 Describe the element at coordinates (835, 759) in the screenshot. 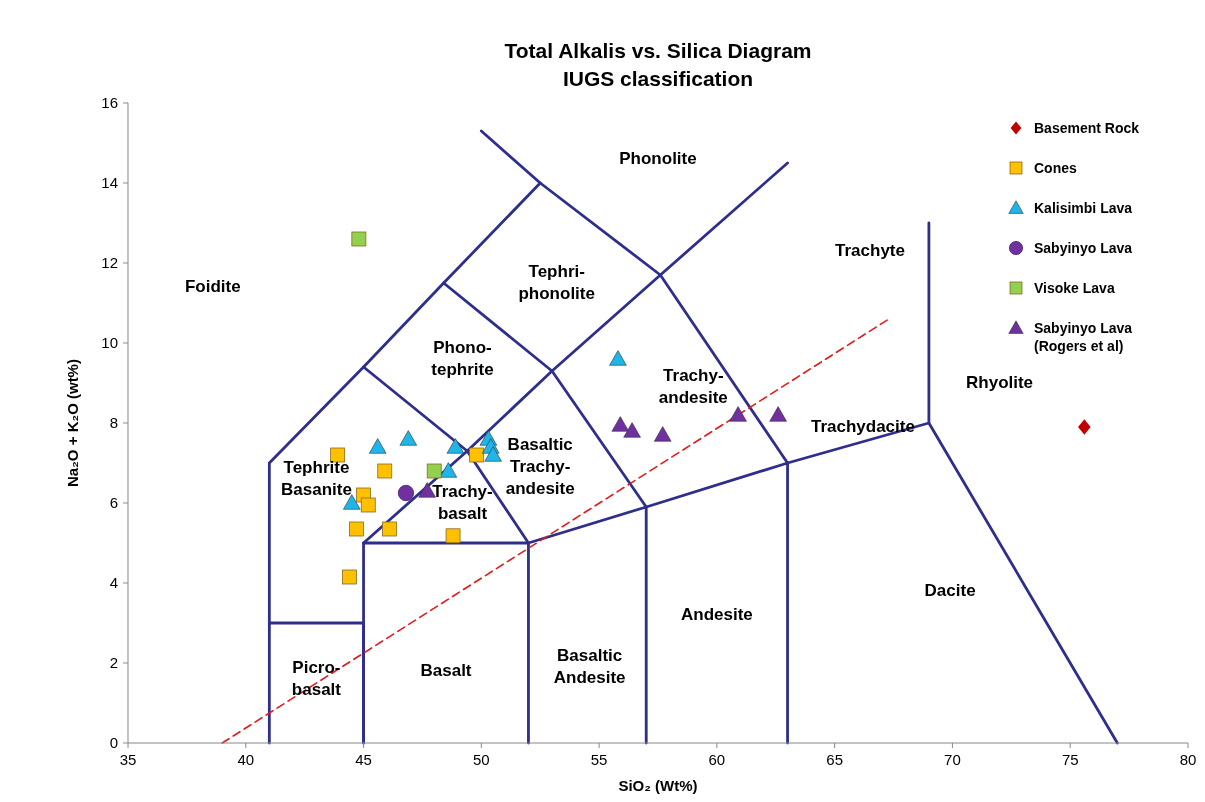

I see `x-tick-label: 65` at that location.